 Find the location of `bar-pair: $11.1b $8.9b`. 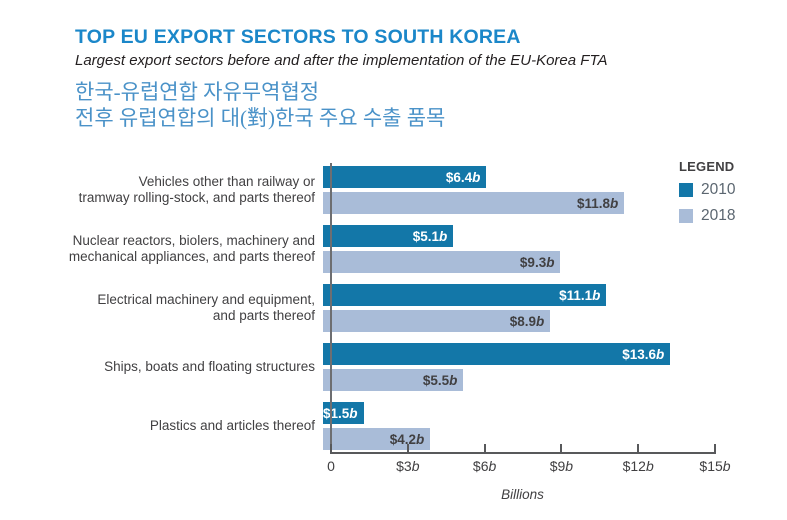

bar-pair: $11.1b $8.9b is located at coordinates (514, 308).